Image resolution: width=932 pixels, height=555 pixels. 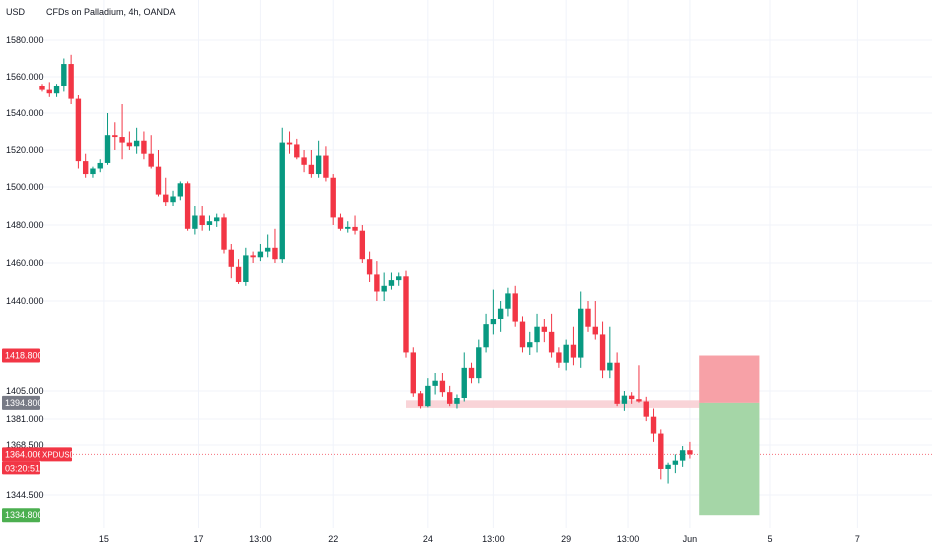 What do you see at coordinates (555, 404) in the screenshot?
I see `resistance-zone` at bounding box center [555, 404].